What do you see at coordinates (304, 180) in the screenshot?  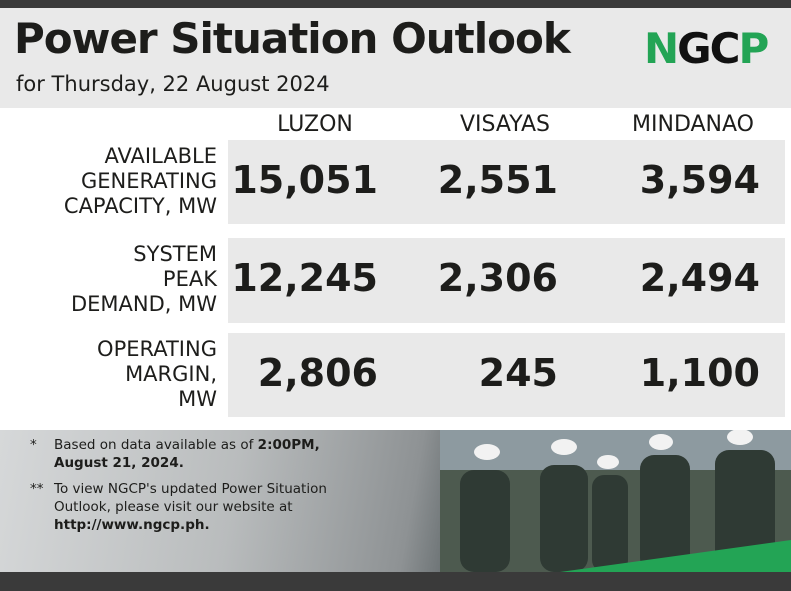 I see `cell-value: 15,051` at bounding box center [304, 180].